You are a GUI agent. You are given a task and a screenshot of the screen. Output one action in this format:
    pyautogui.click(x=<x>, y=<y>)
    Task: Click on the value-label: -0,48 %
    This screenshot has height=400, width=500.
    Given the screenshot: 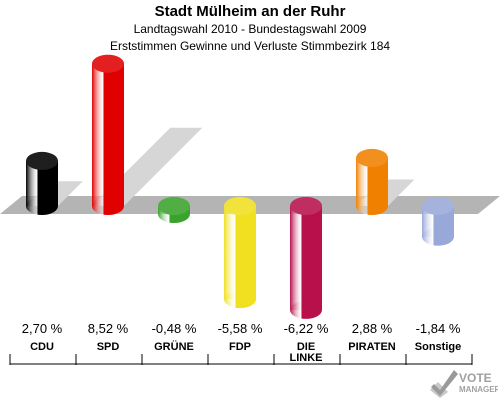 What is the action you would take?
    pyautogui.click(x=174, y=328)
    